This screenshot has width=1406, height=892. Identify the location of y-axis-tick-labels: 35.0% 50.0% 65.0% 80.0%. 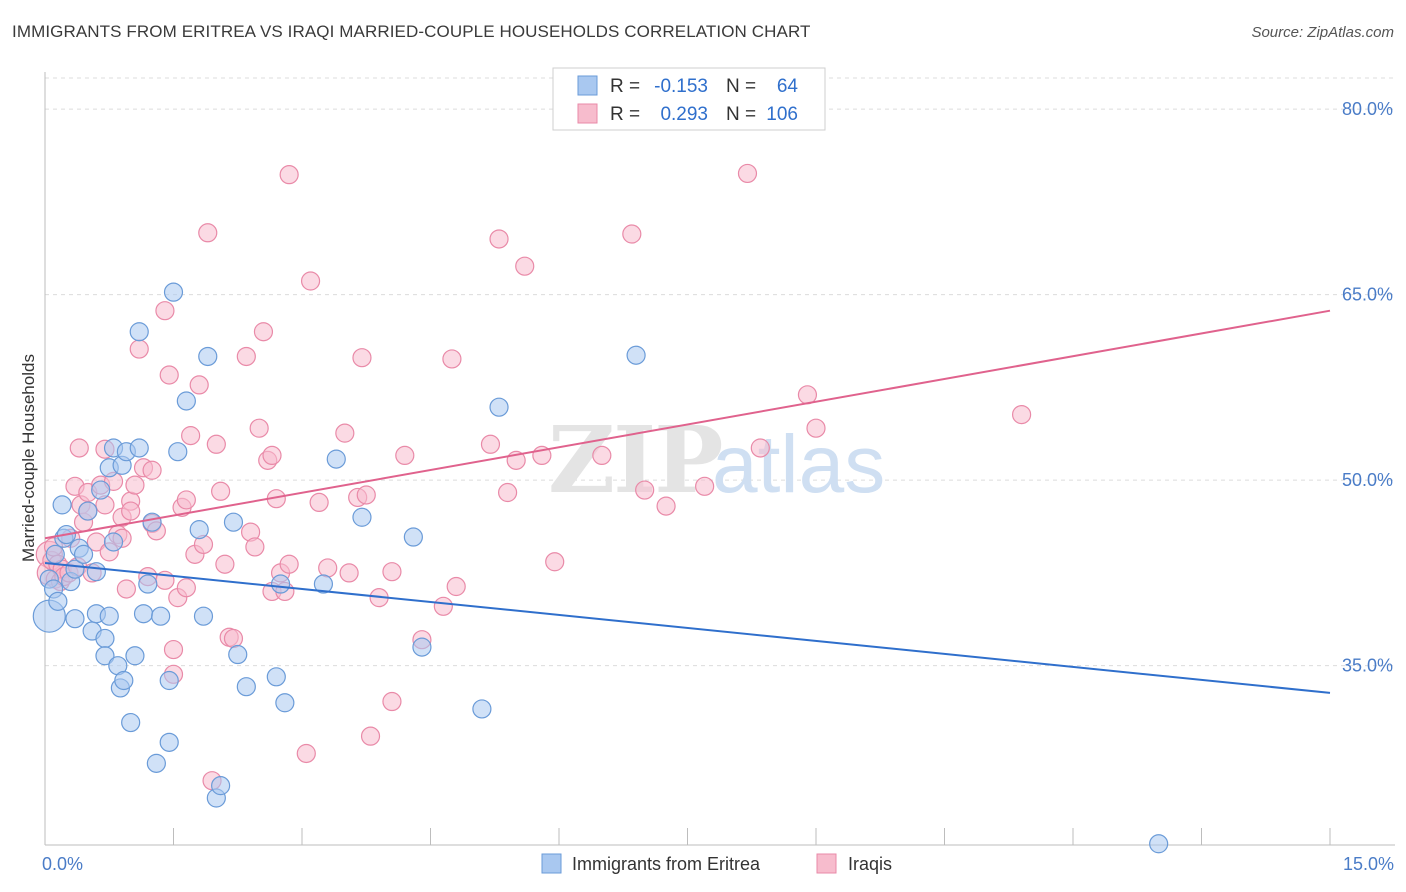
(1367, 387).